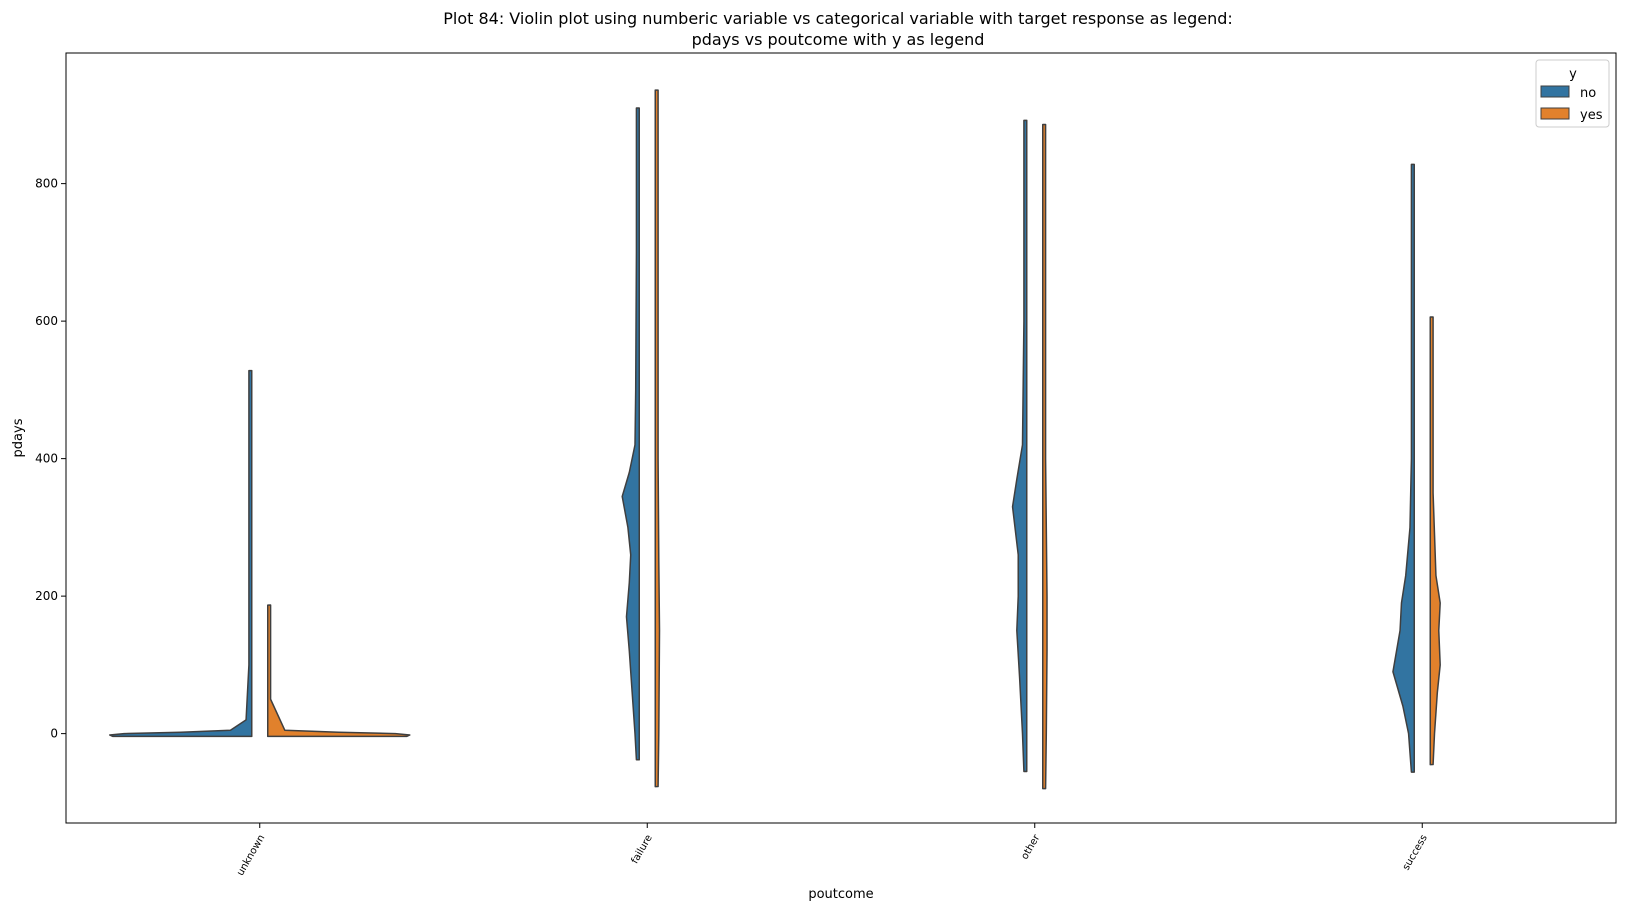  I want to click on legend-label-no: no, so click(1588, 93).